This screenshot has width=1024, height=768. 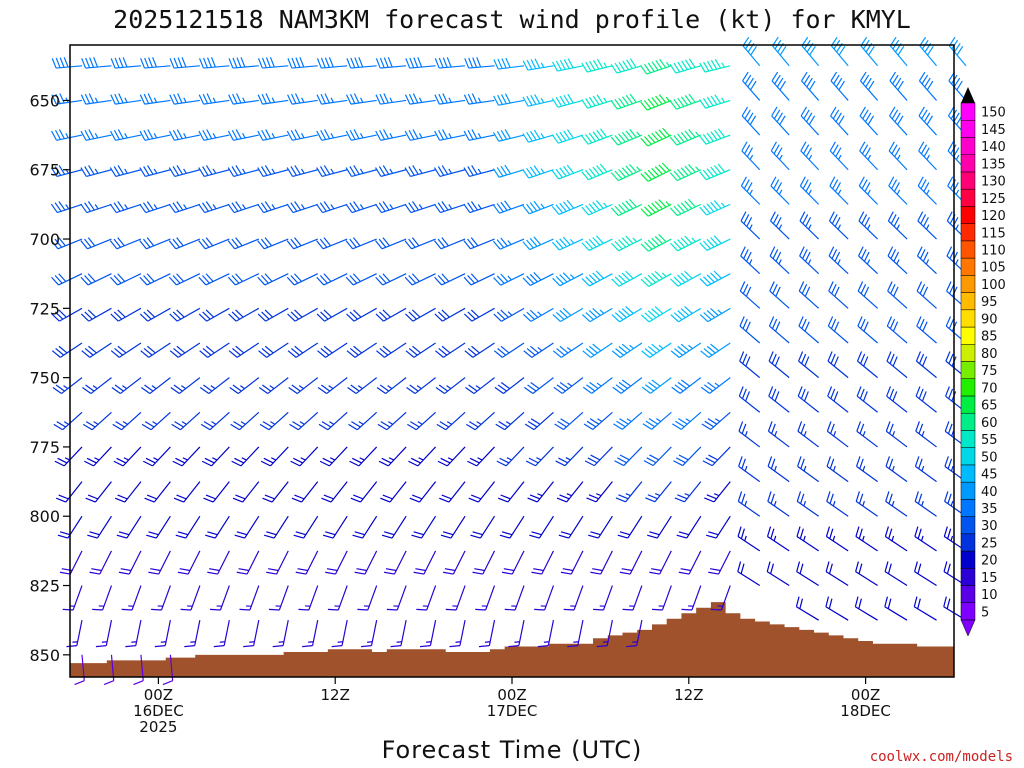 What do you see at coordinates (44, 239) in the screenshot?
I see `y-tick-label: 700` at bounding box center [44, 239].